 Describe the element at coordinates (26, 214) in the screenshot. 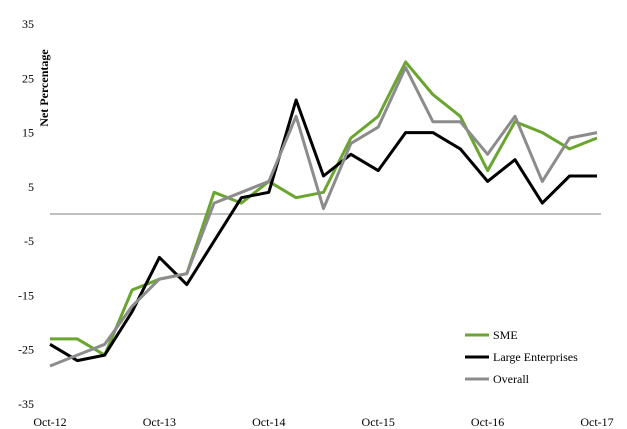

I see `y-tick-labels: 35 25 15 5 -5 -15 -25 -35` at that location.